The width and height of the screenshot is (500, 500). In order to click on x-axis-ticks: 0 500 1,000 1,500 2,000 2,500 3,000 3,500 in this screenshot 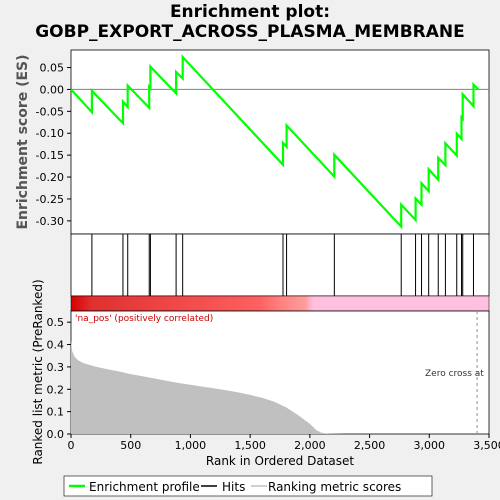, I will do `click(284, 443)`.